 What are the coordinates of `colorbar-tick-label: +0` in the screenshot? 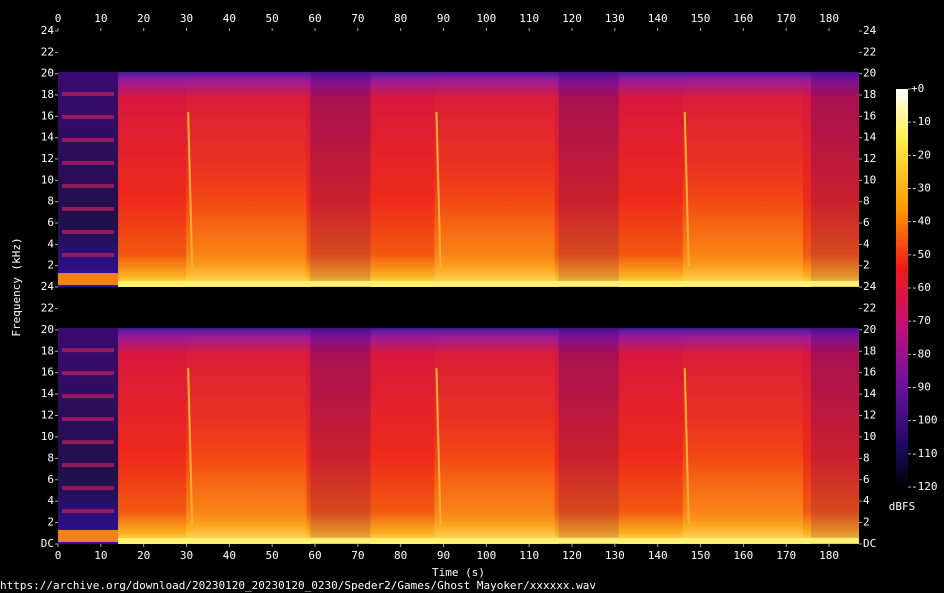 It's located at (917, 88).